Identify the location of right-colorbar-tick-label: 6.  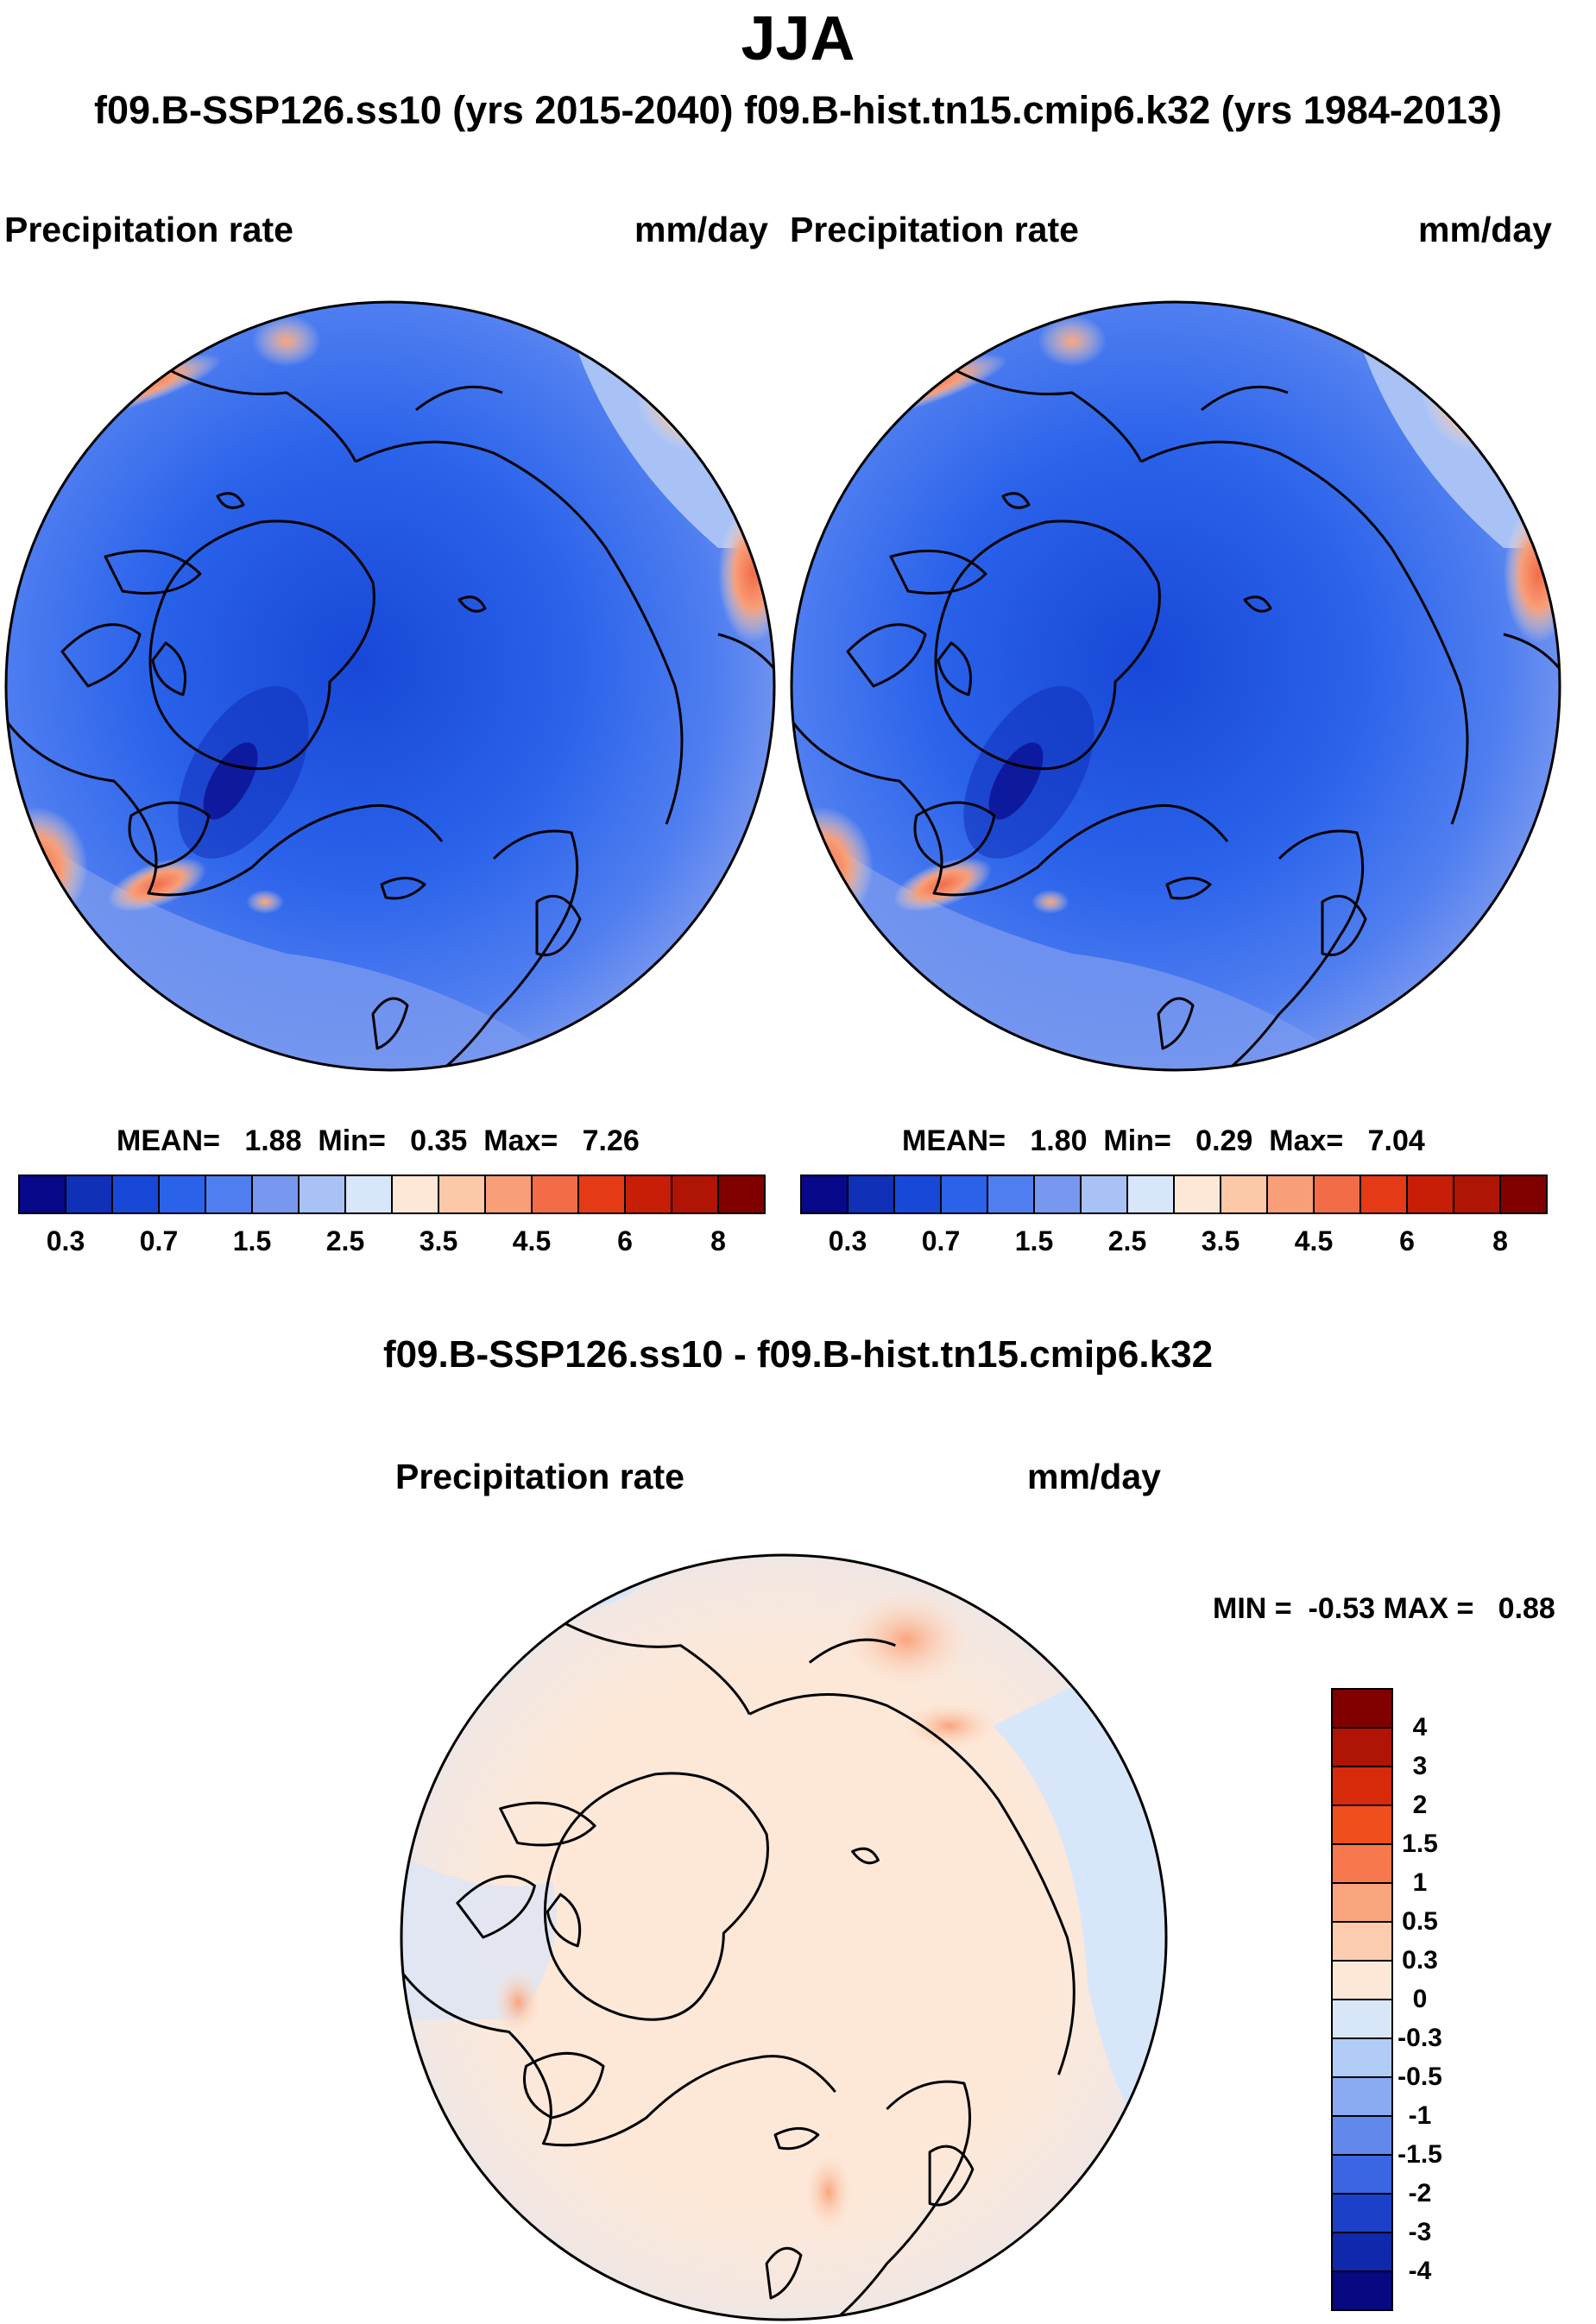
(1407, 1240).